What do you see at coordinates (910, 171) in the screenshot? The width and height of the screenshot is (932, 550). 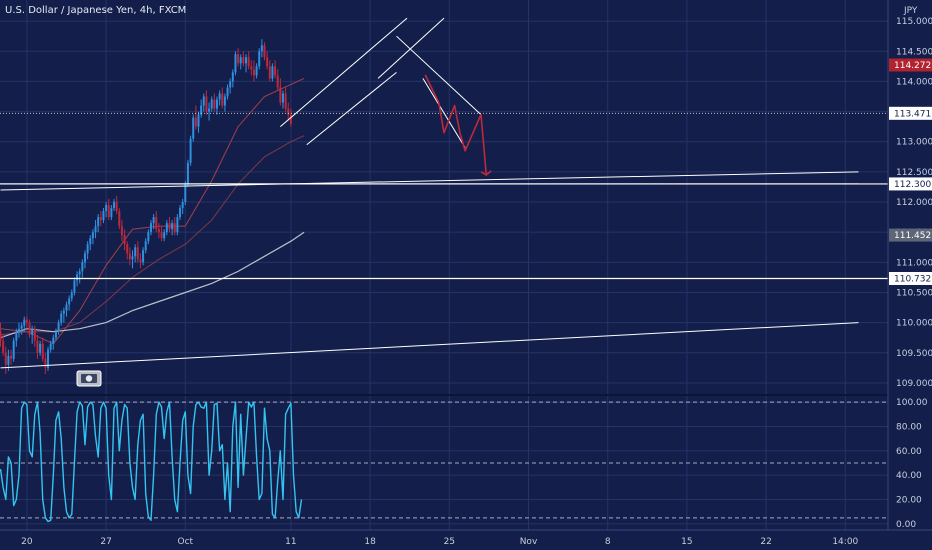 I see `price-tags: 114.272 113.471 112.300 111.452 110.732` at bounding box center [910, 171].